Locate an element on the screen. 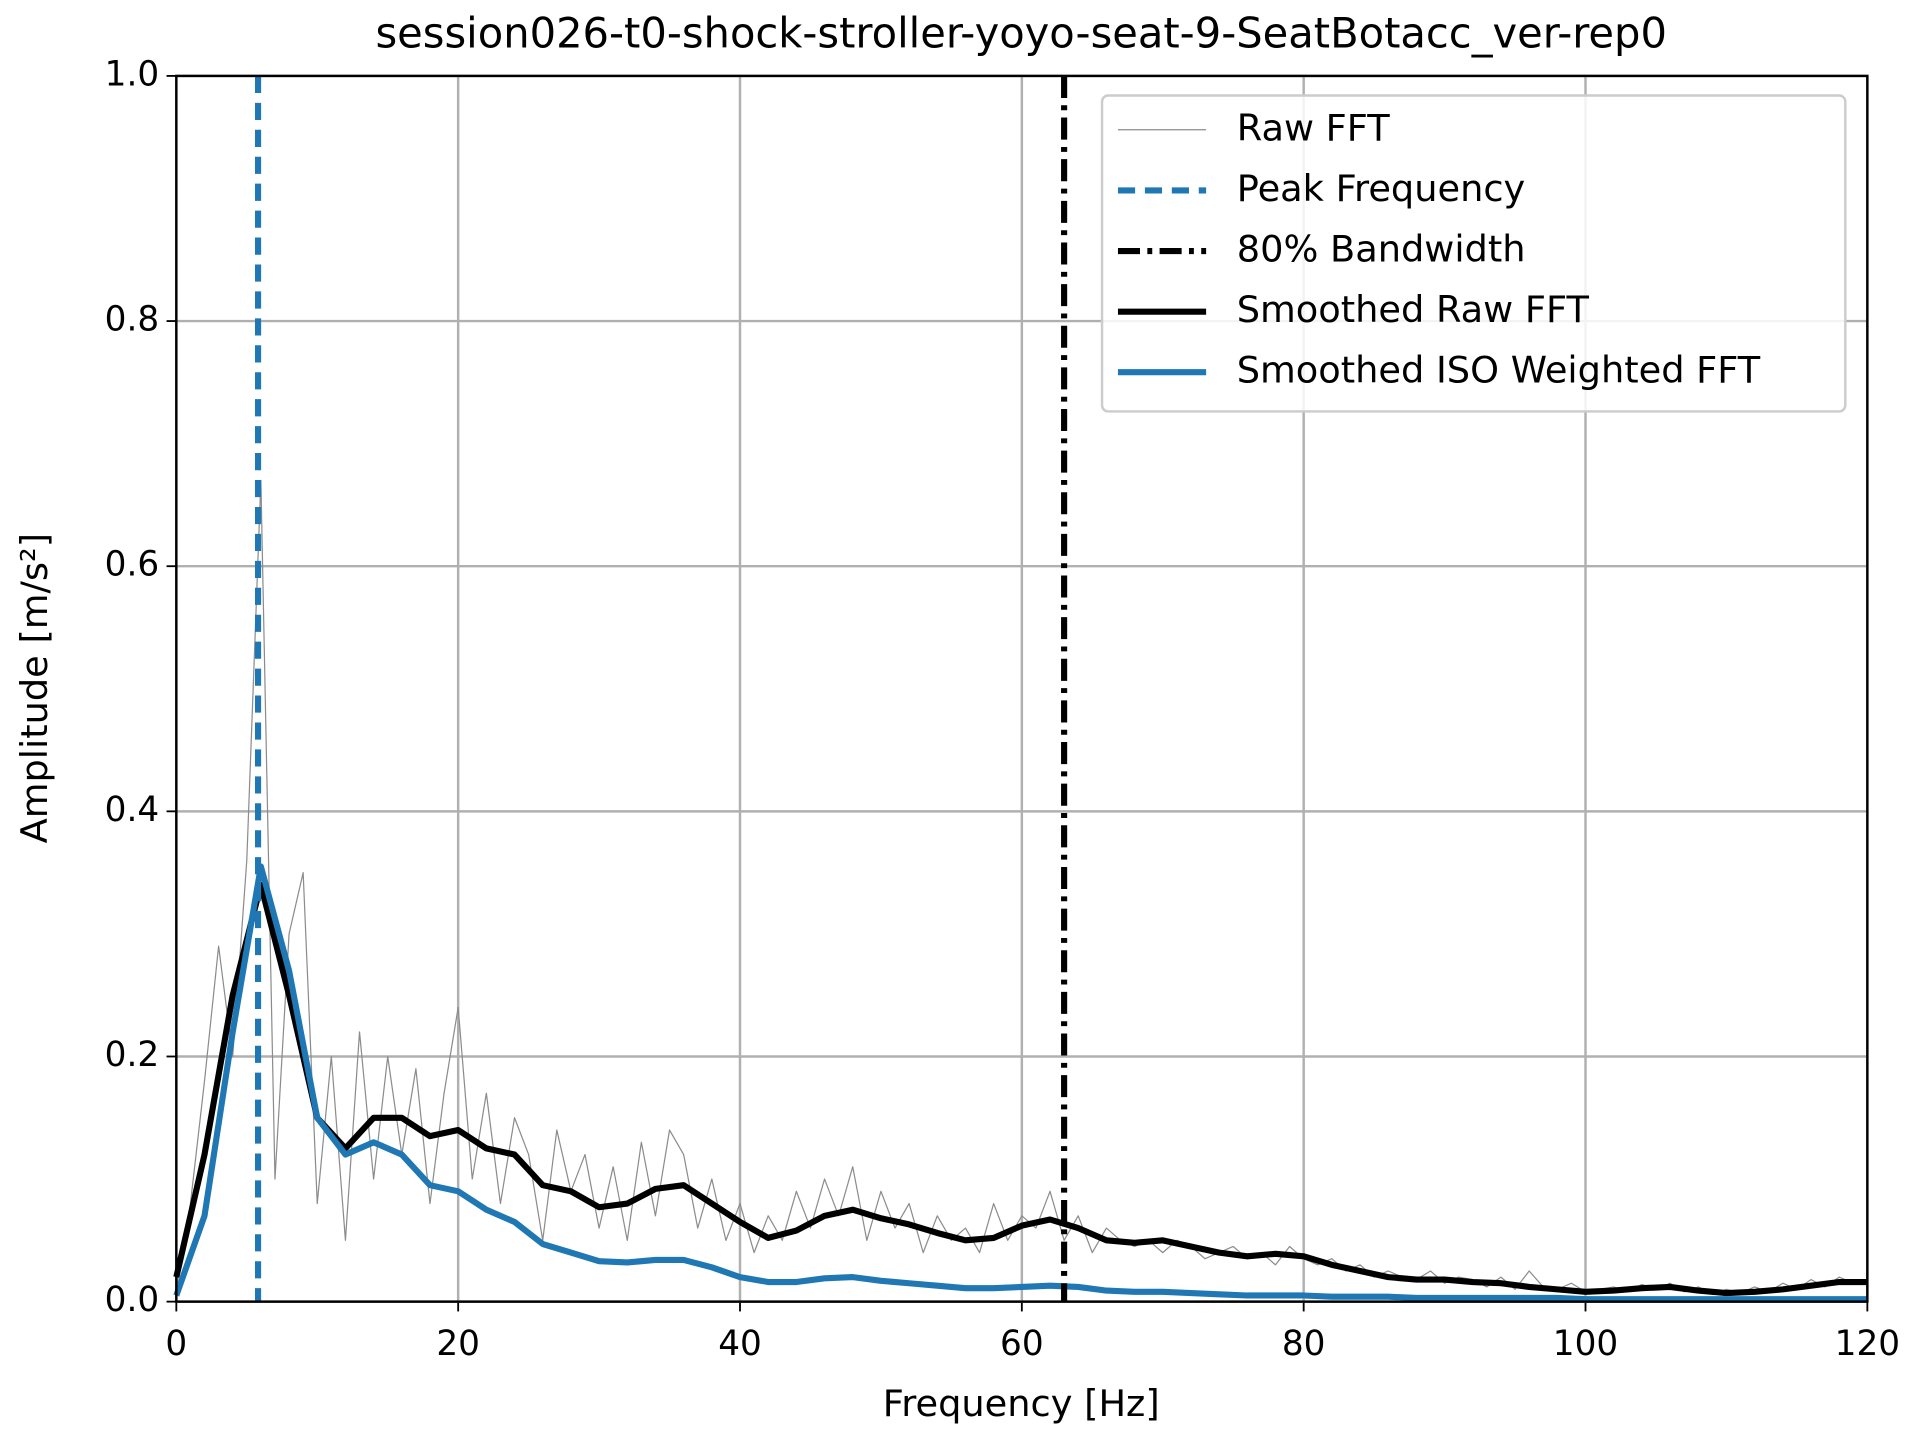 The image size is (1920, 1440). y-tick-label: 0.6 is located at coordinates (132, 565).